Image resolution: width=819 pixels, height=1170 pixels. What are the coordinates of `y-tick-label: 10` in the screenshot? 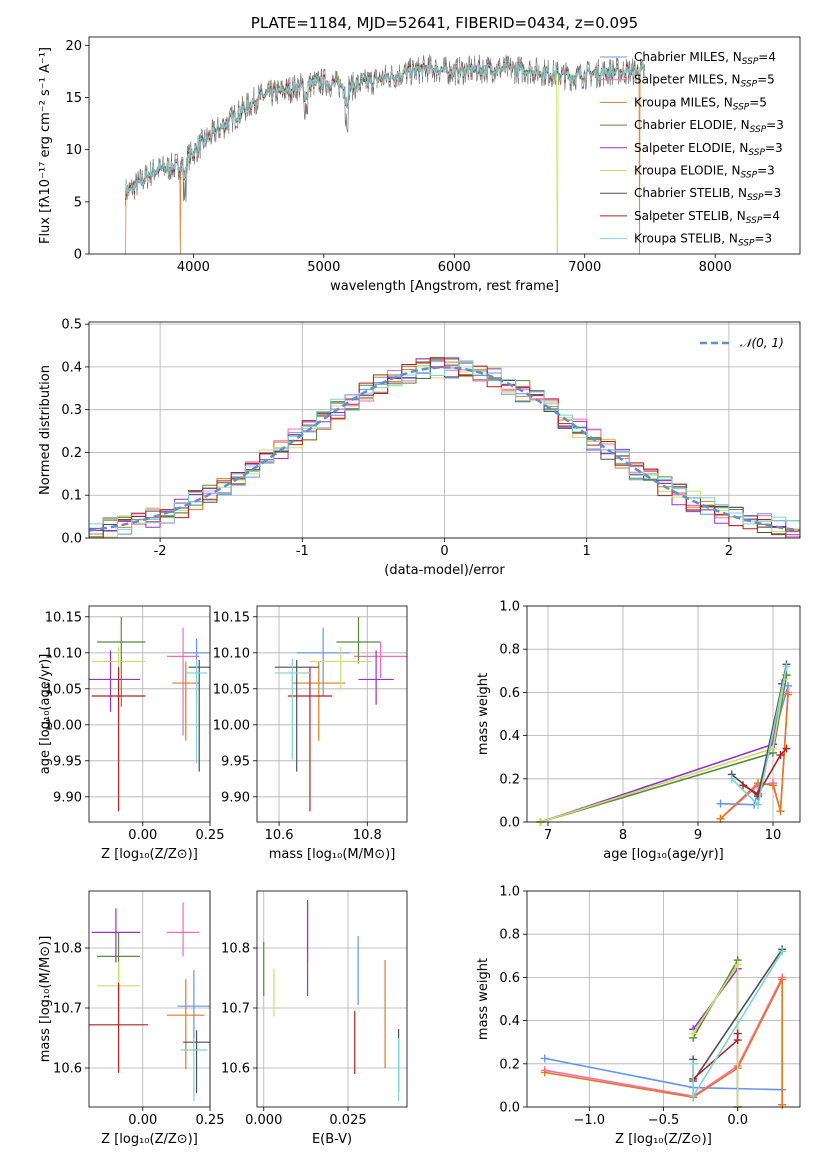 It's located at (73, 150).